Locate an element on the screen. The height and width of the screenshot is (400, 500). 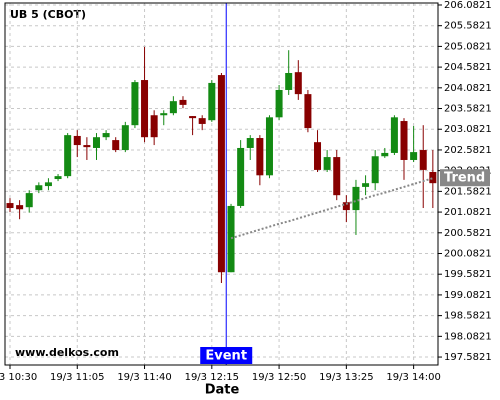
y-tick-label: 206.0821 is located at coordinates (468, 5).